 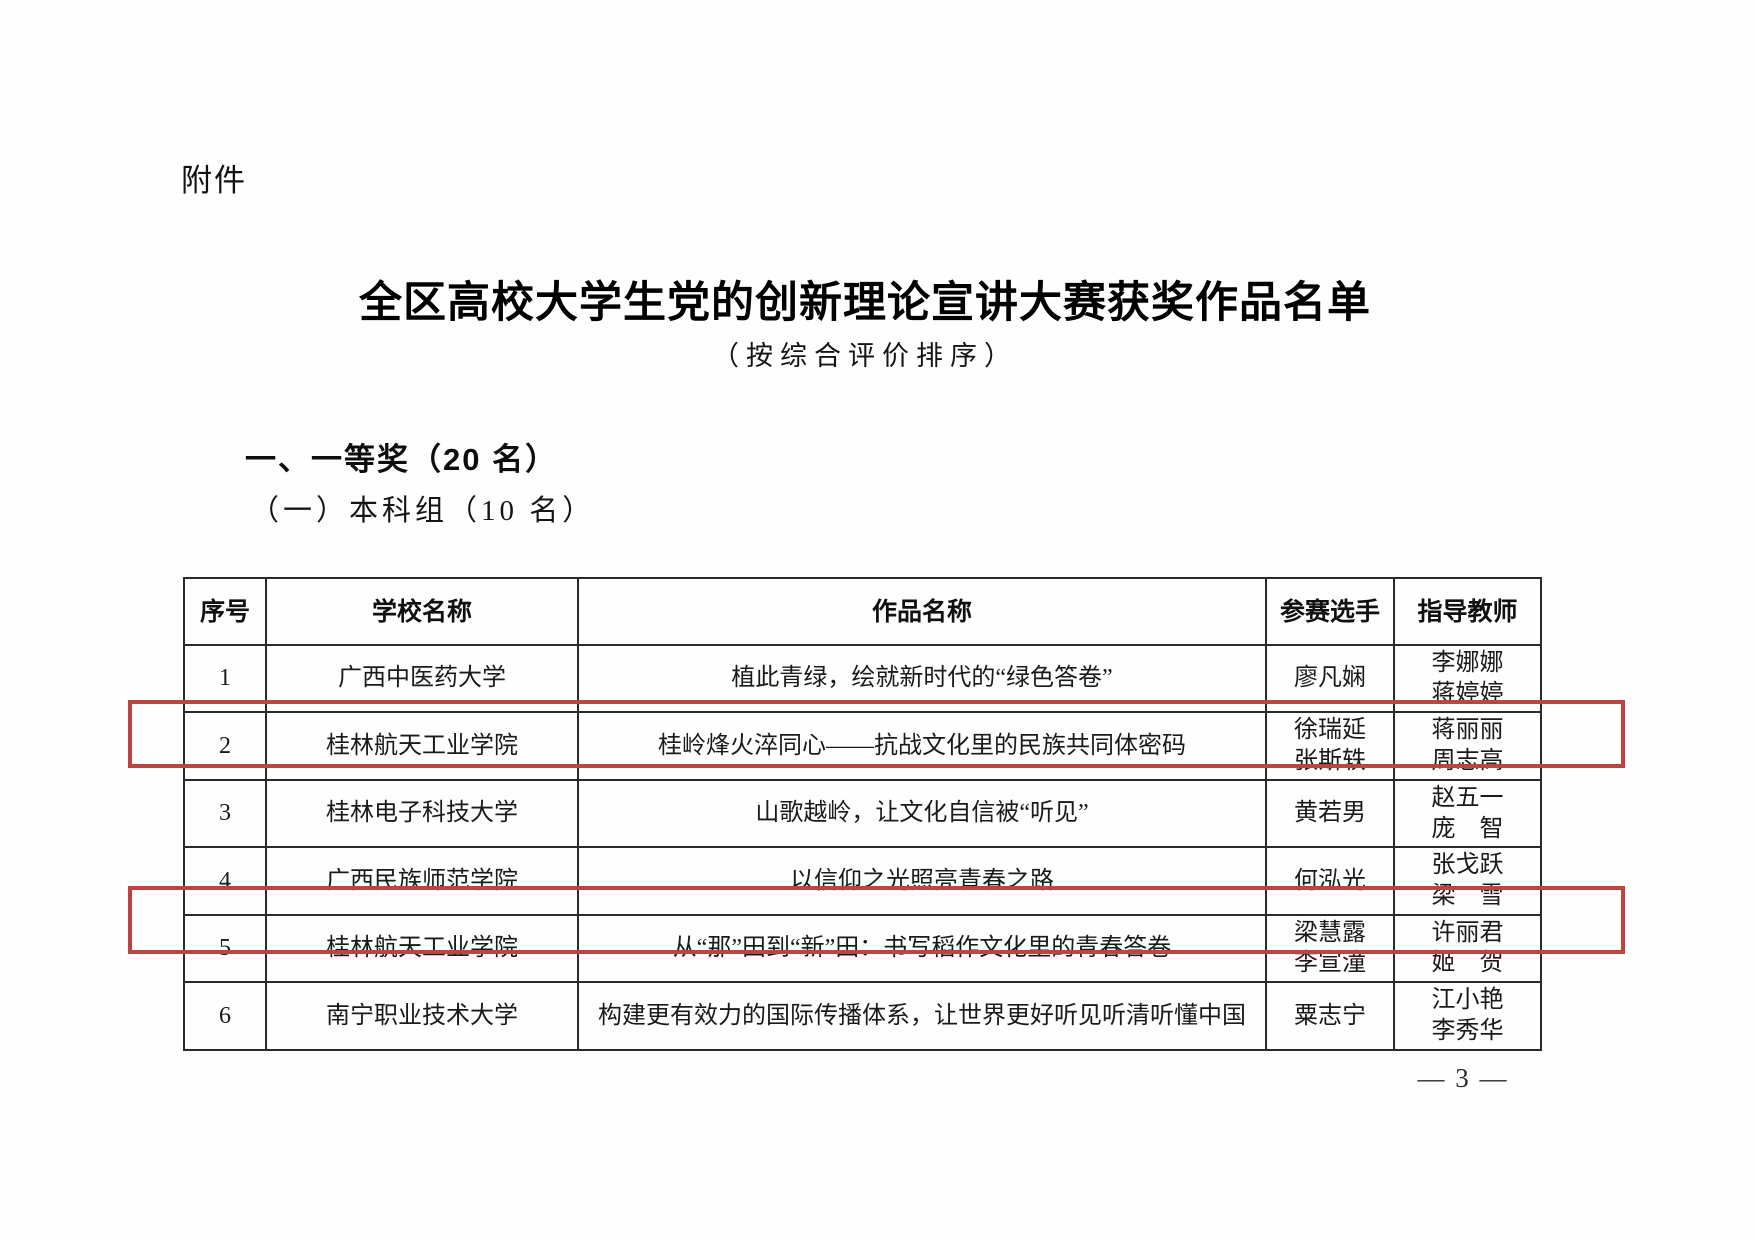 I want to click on cell-advisors: 蒋丽丽 周志高, so click(x=1467, y=746).